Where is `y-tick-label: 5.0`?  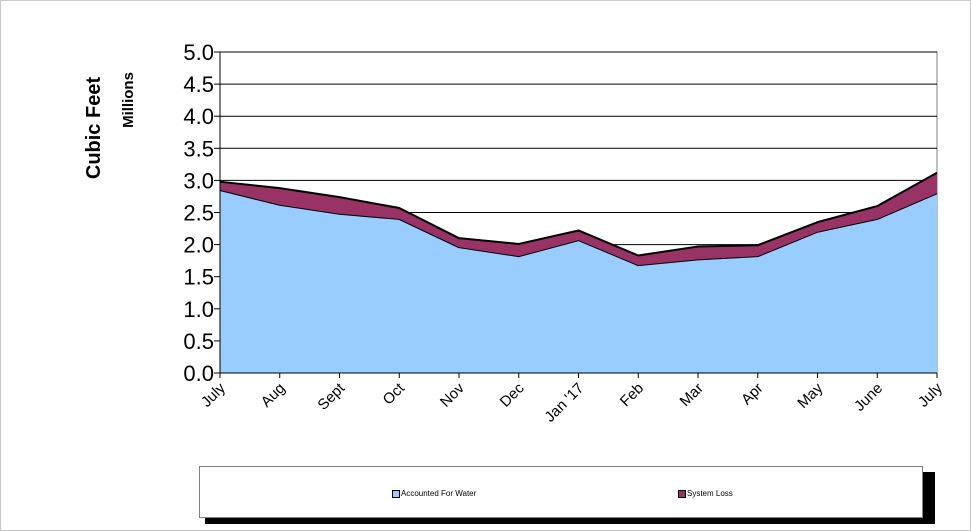 y-tick-label: 5.0 is located at coordinates (198, 52).